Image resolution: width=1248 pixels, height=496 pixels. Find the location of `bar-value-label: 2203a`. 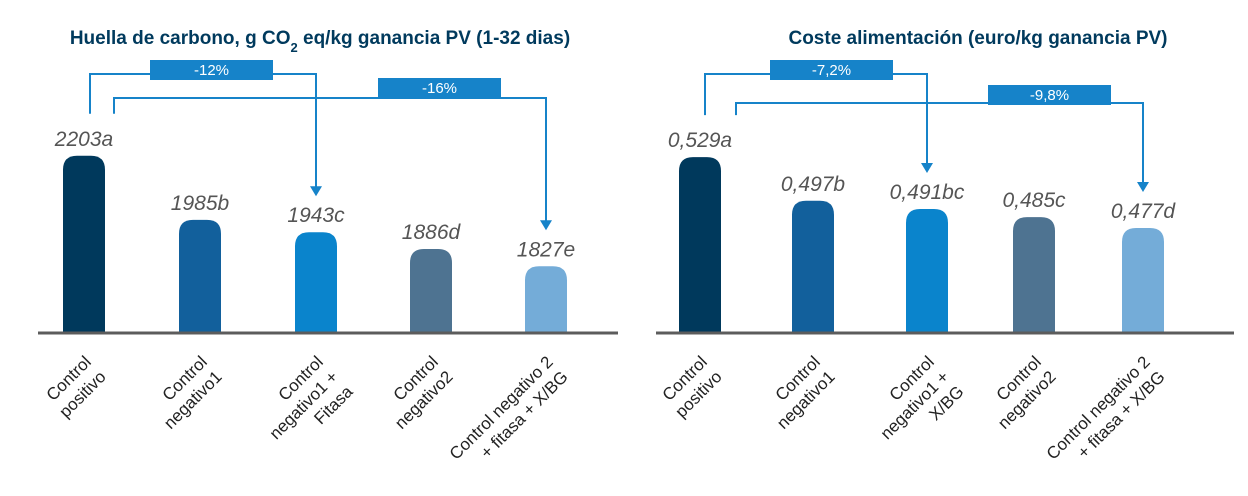

bar-value-label: 2203a is located at coordinates (83, 139).